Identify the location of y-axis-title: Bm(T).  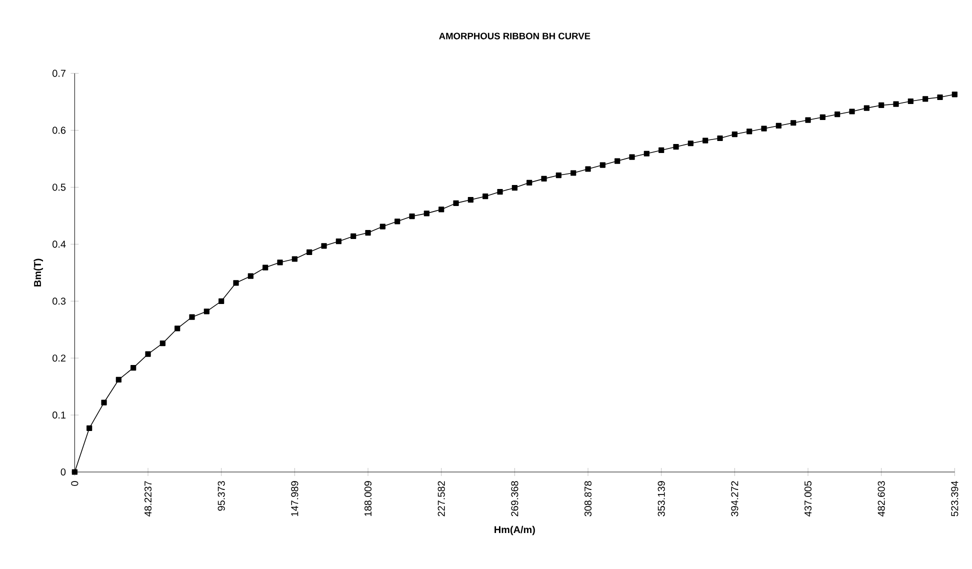
(39, 272).